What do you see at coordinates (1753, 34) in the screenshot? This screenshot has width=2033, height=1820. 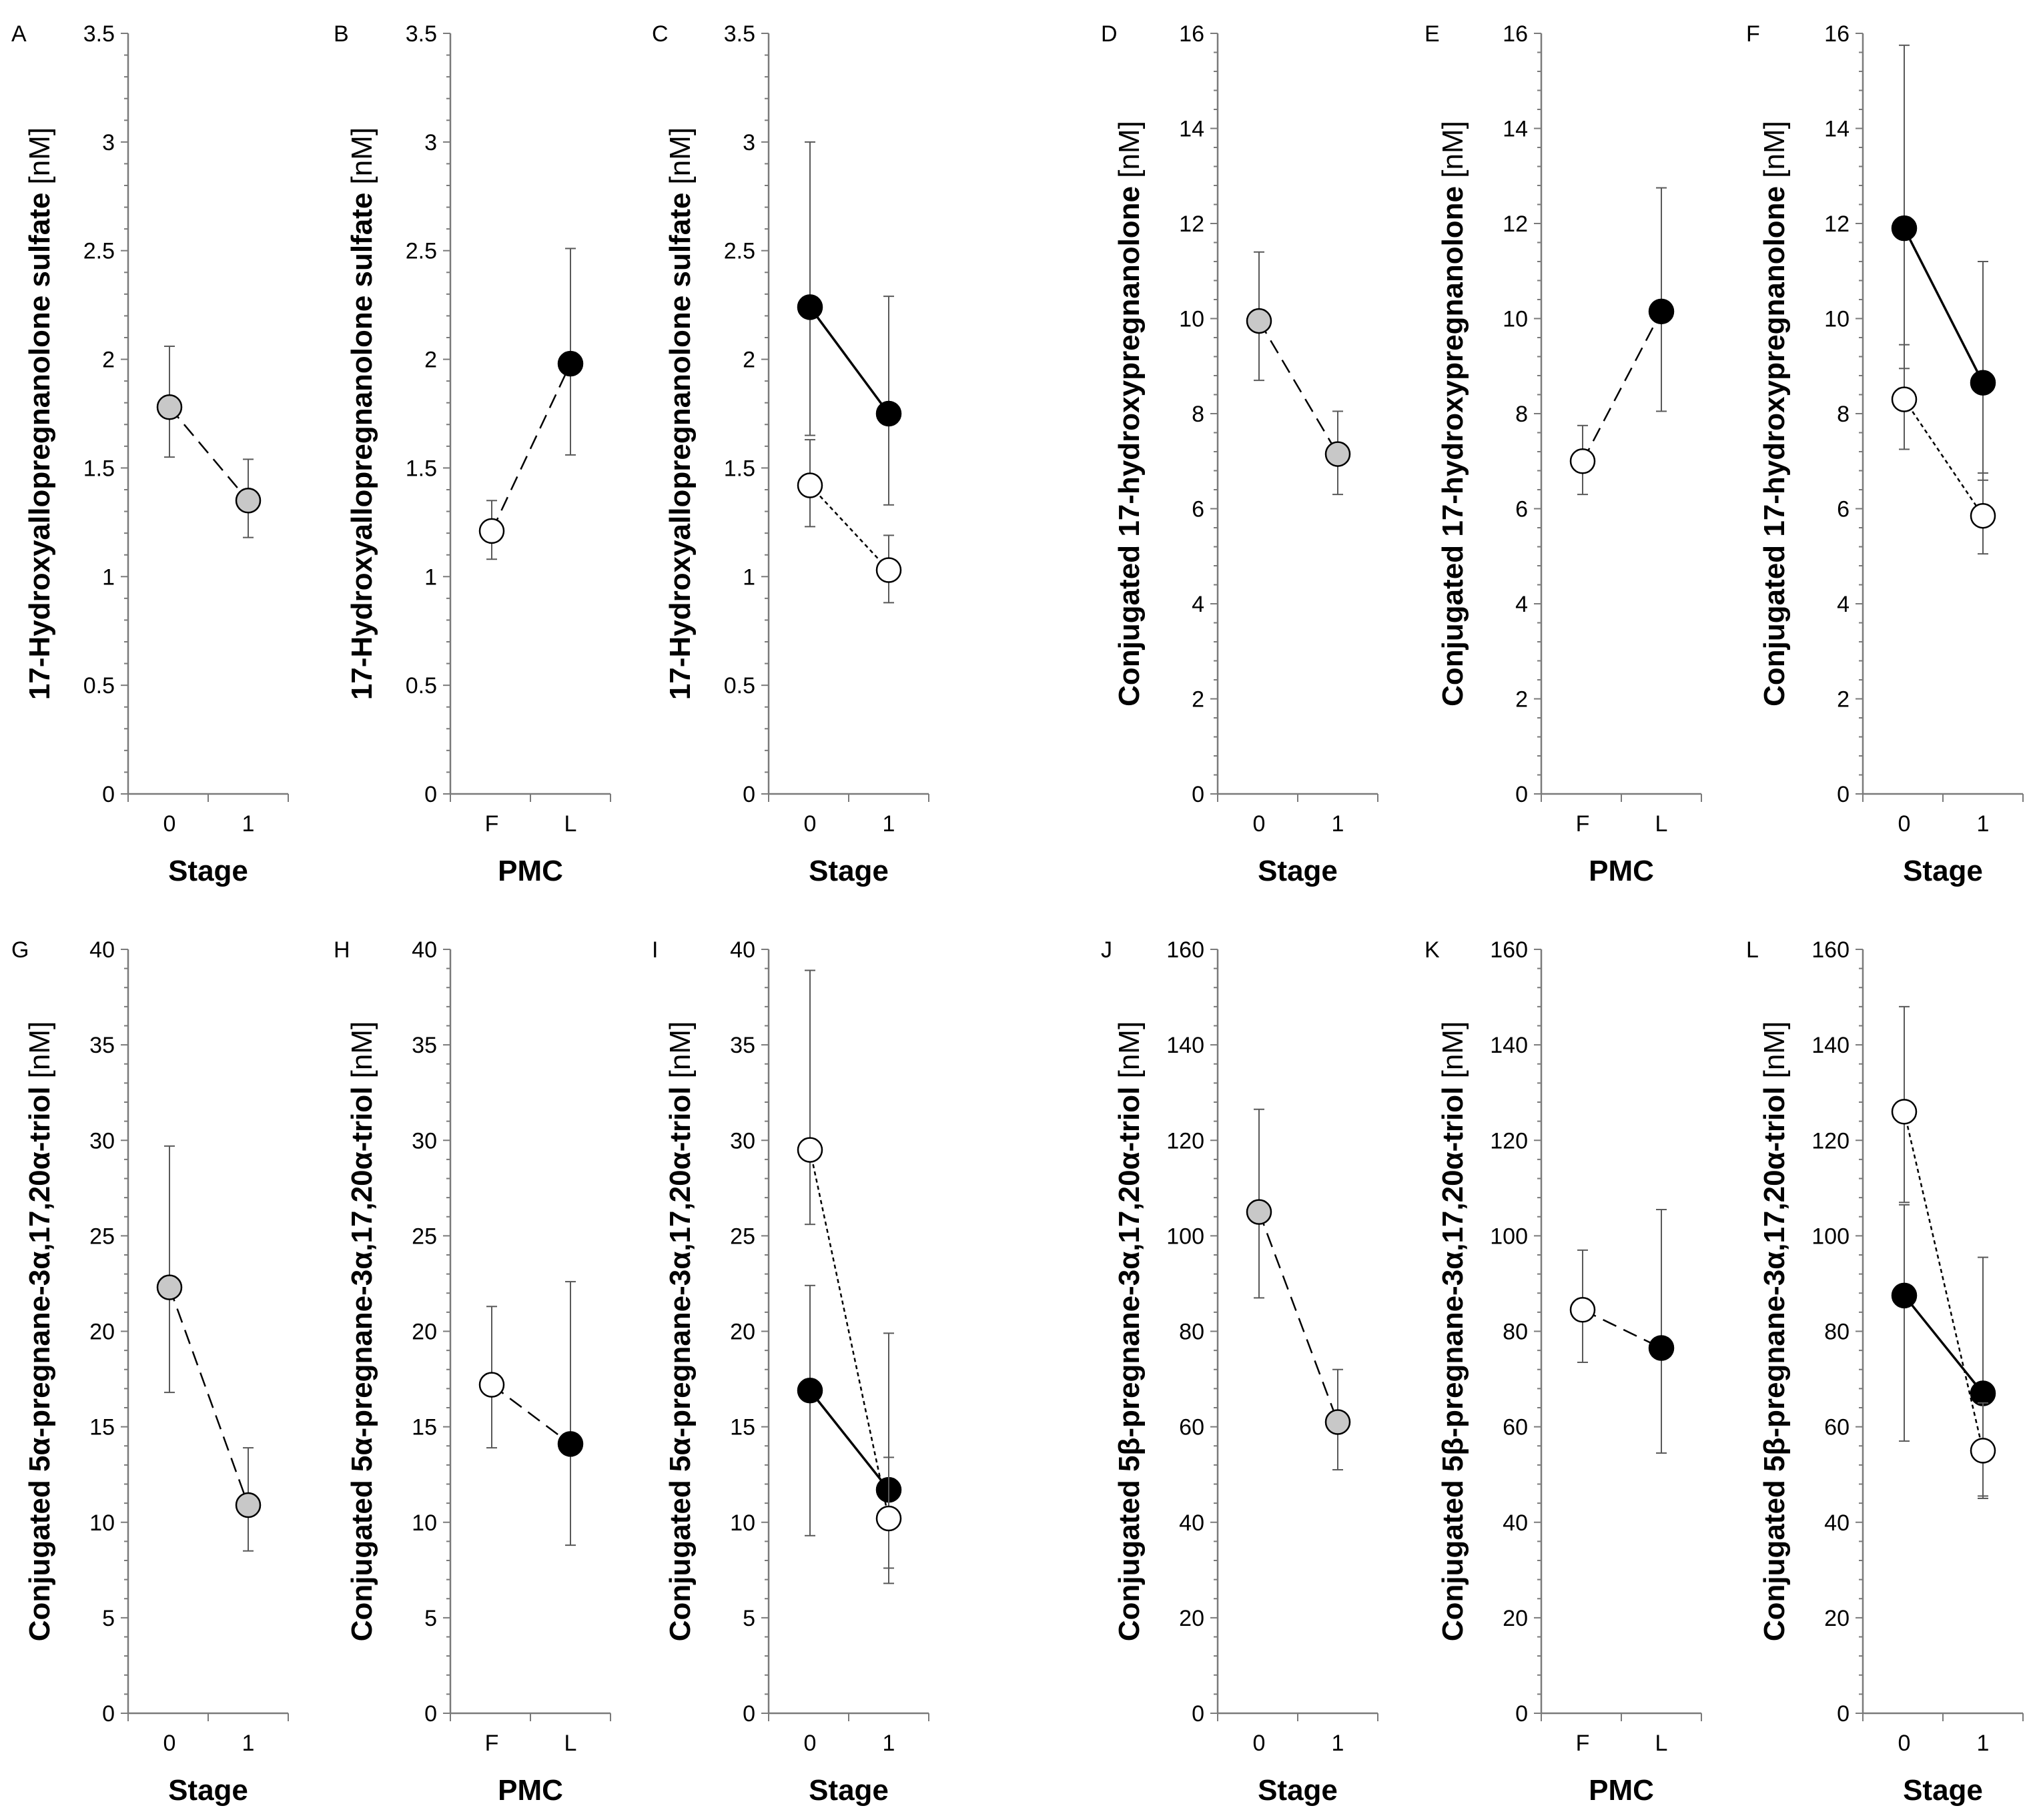 I see `panel-letter: F` at bounding box center [1753, 34].